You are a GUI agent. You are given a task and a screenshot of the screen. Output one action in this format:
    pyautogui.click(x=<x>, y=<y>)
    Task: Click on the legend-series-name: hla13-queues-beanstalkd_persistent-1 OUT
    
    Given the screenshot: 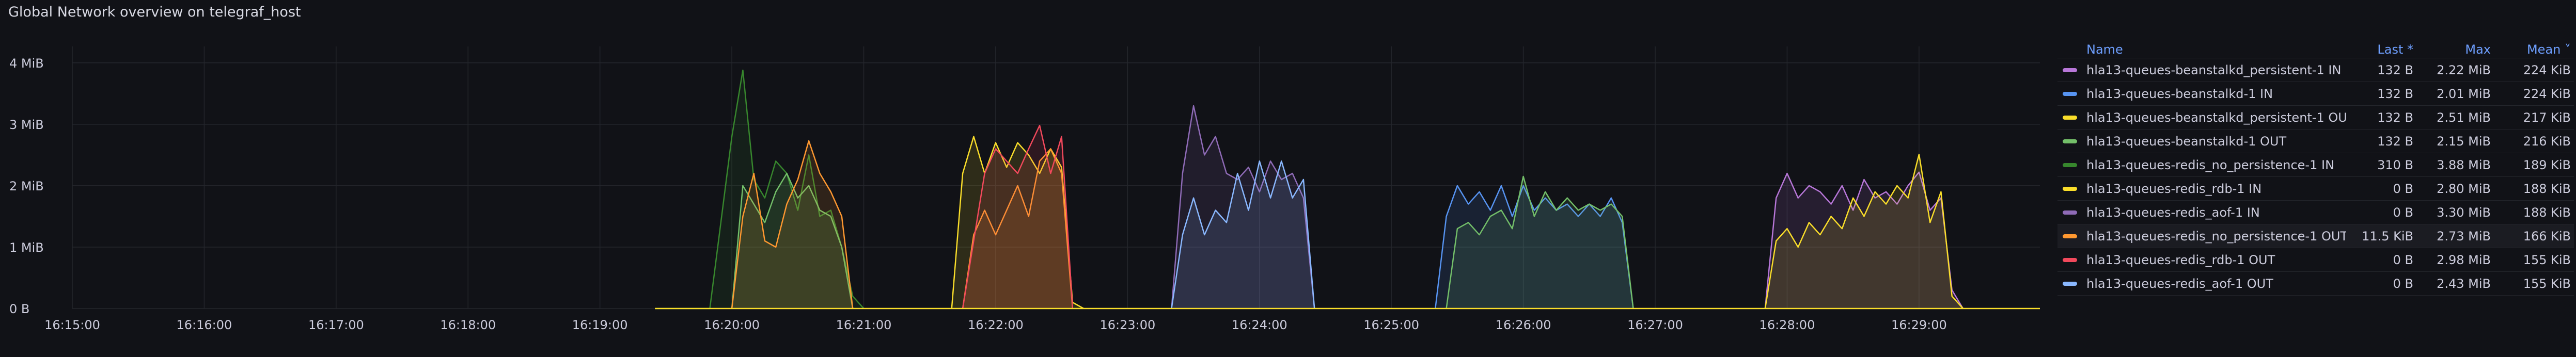 What is the action you would take?
    pyautogui.click(x=2216, y=117)
    